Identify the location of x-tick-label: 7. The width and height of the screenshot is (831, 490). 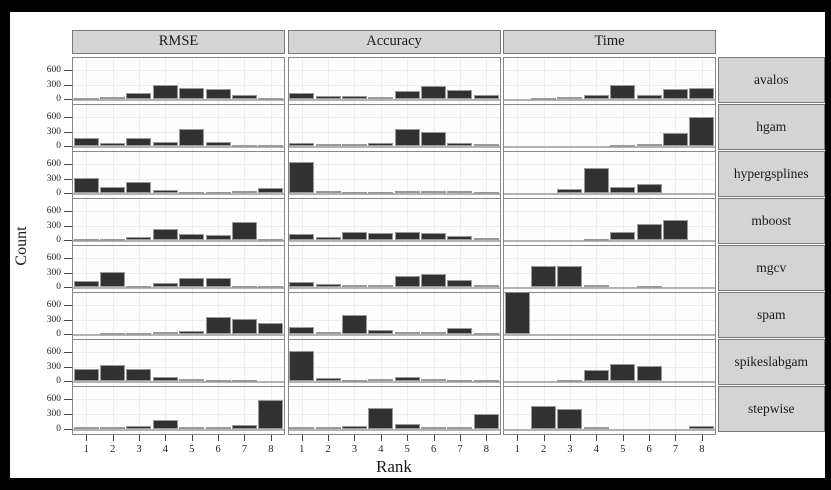
(675, 449).